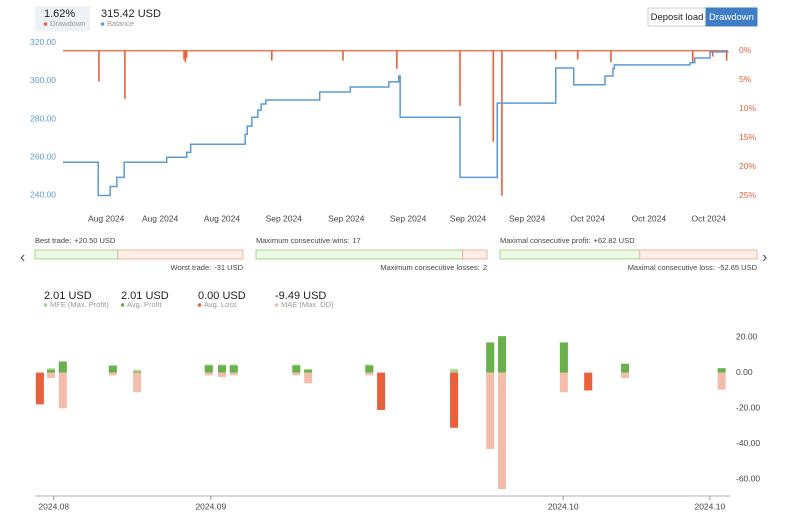  I want to click on stat-right-label: Worst trade:, so click(191, 267).